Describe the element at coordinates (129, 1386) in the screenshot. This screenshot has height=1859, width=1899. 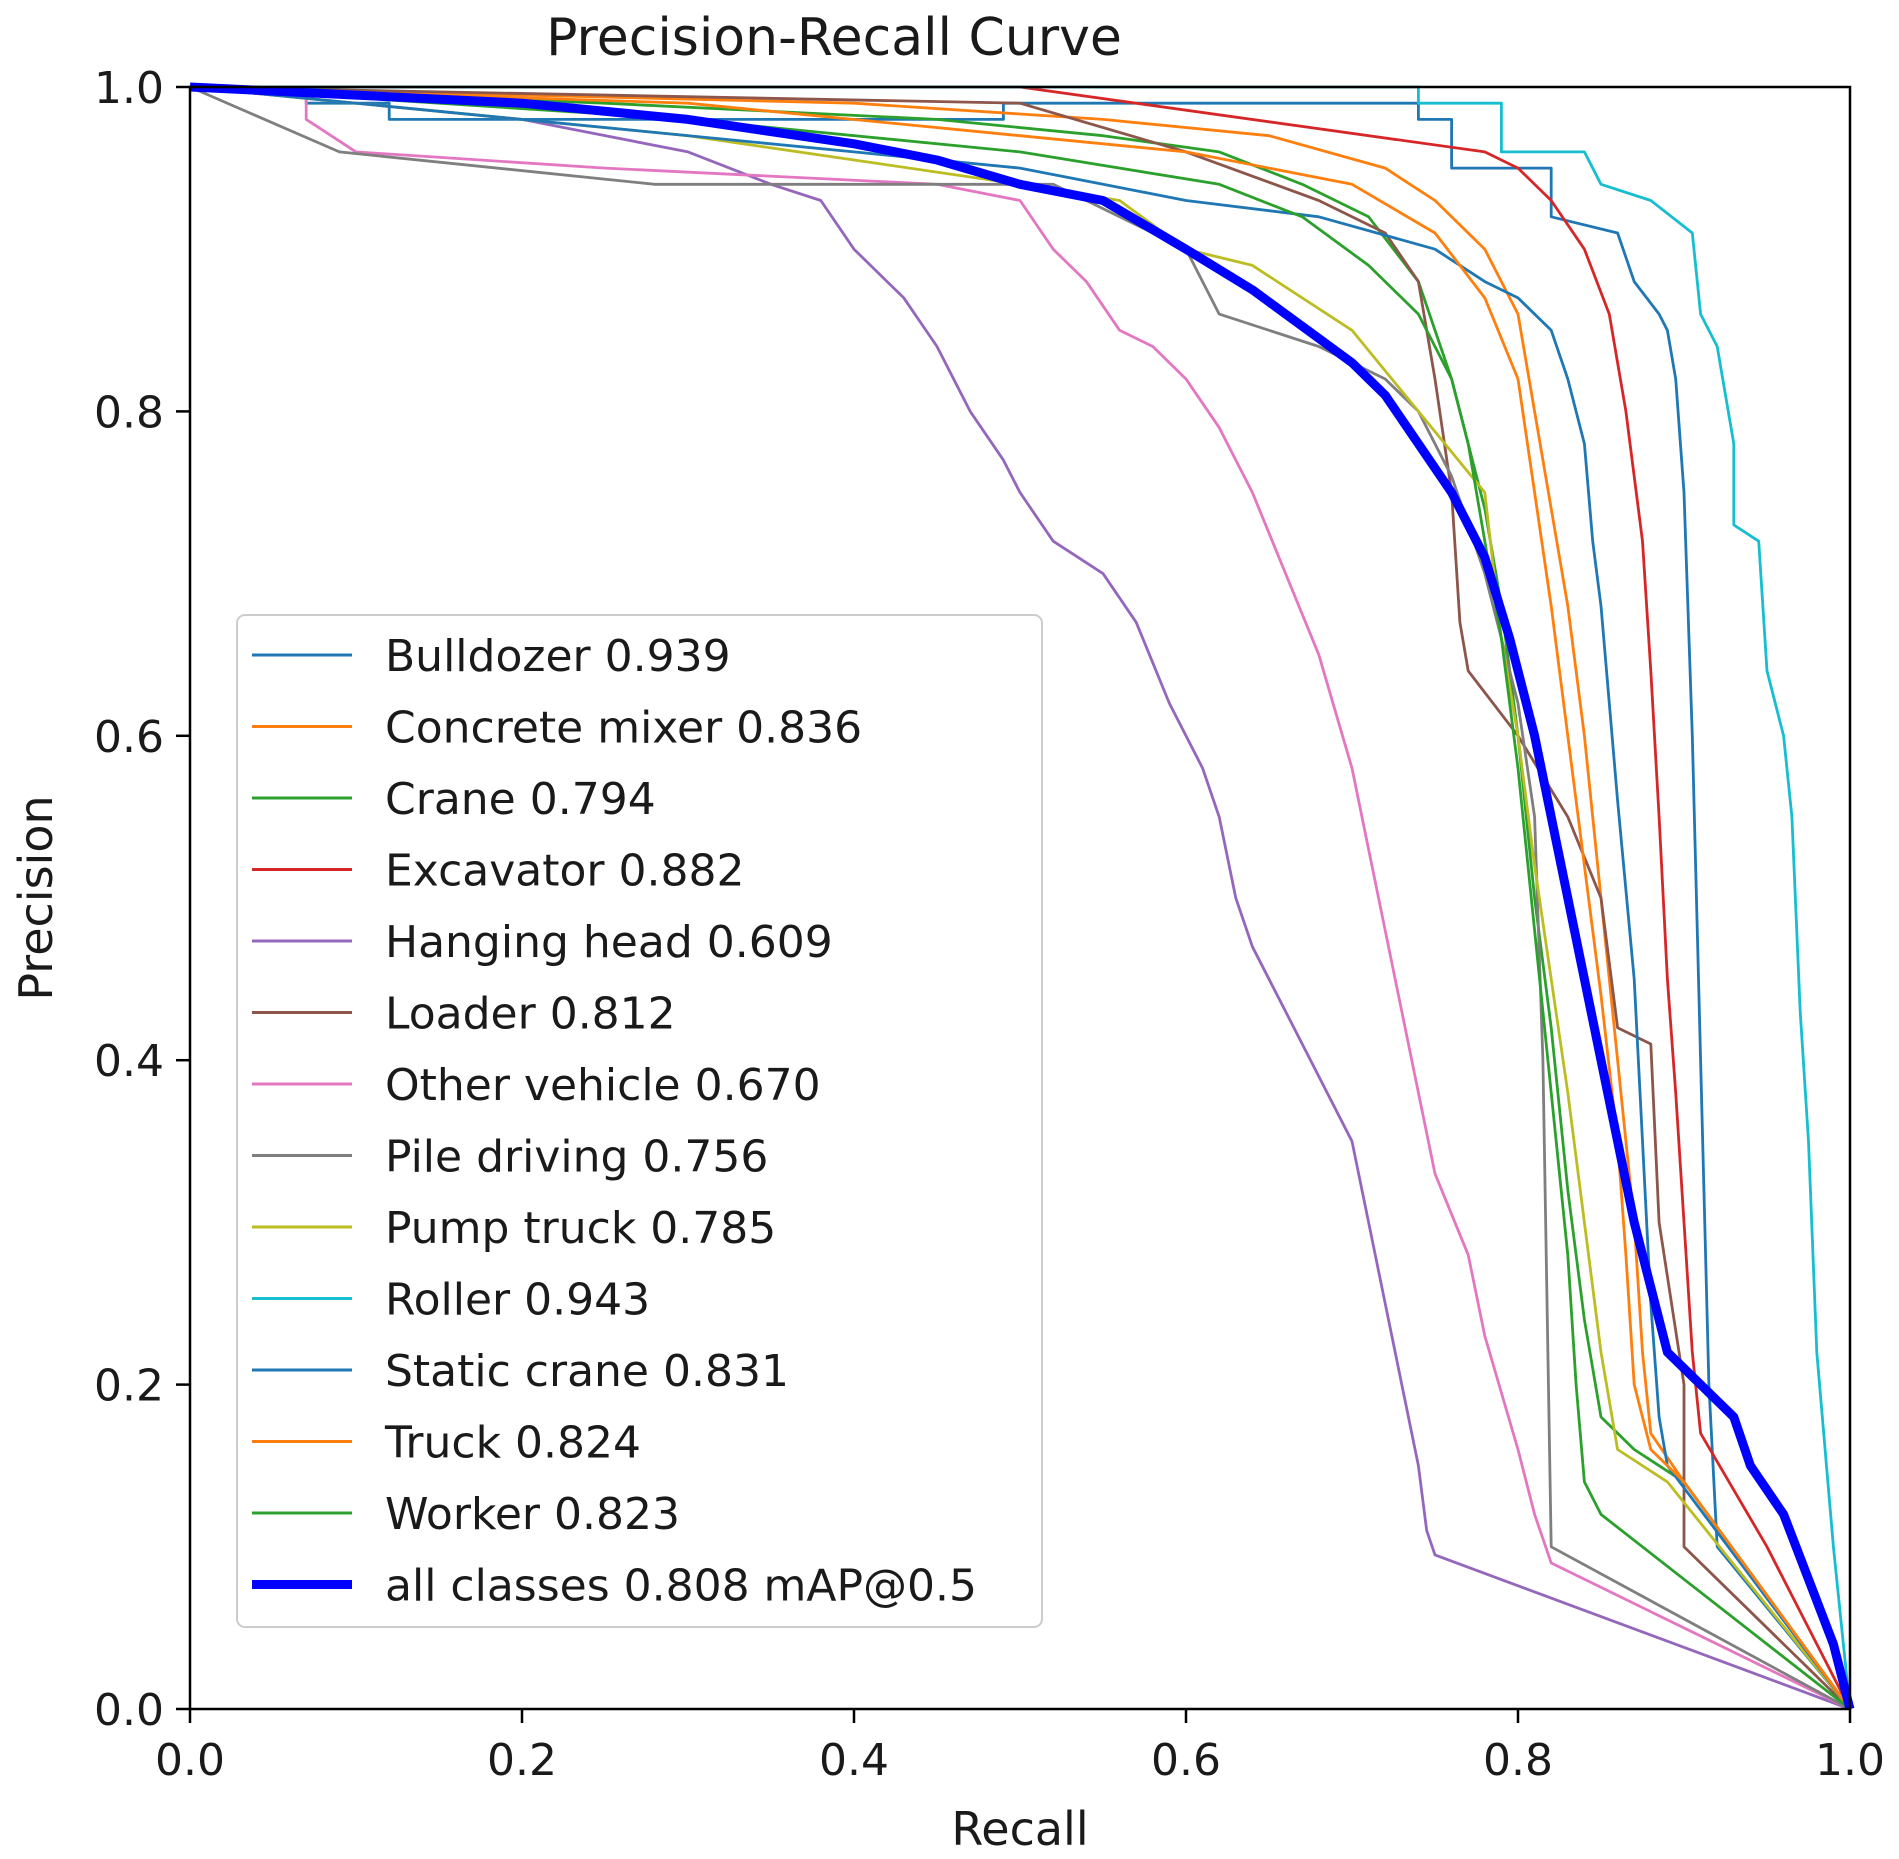
I see `y-tick-label-1: 0.2` at that location.